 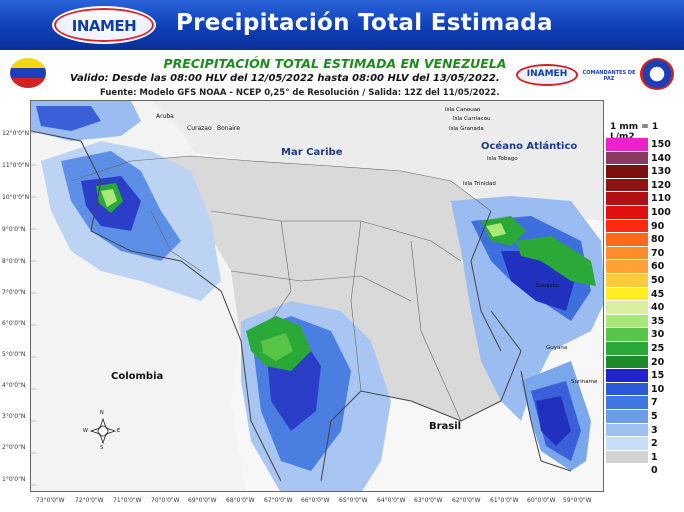 I want to click on lon-tick-69w: 69°0'0"W, so click(x=202, y=500).